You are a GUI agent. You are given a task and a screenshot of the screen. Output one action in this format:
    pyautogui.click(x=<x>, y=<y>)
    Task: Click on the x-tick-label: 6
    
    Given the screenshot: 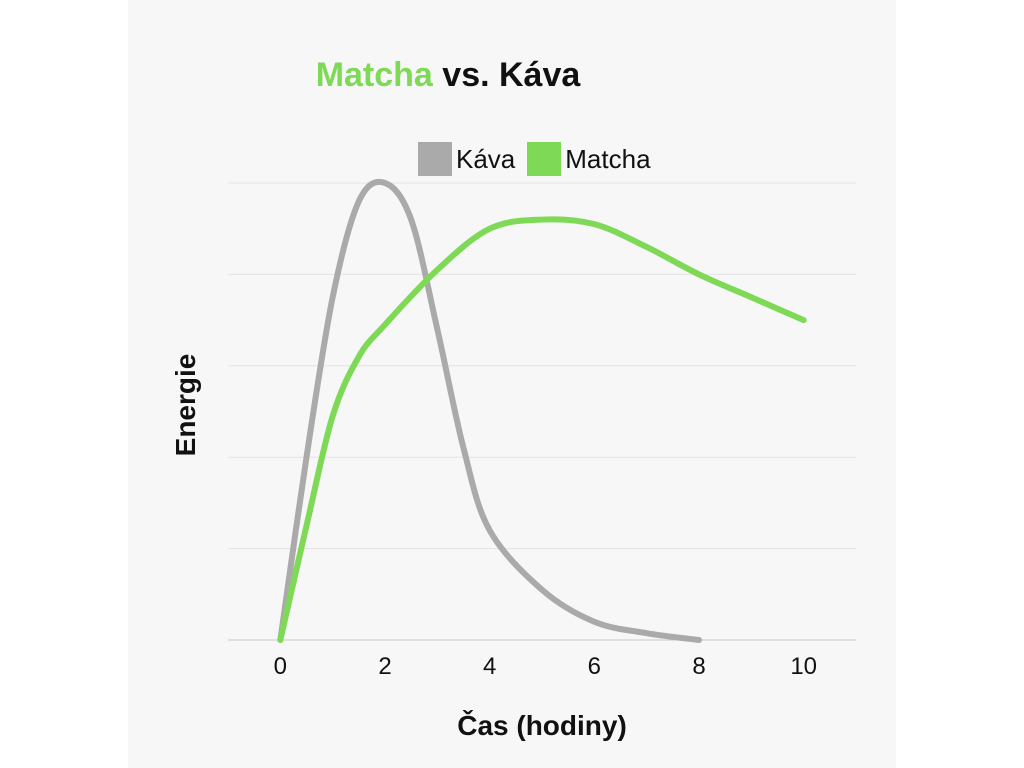 What is the action you would take?
    pyautogui.click(x=594, y=666)
    